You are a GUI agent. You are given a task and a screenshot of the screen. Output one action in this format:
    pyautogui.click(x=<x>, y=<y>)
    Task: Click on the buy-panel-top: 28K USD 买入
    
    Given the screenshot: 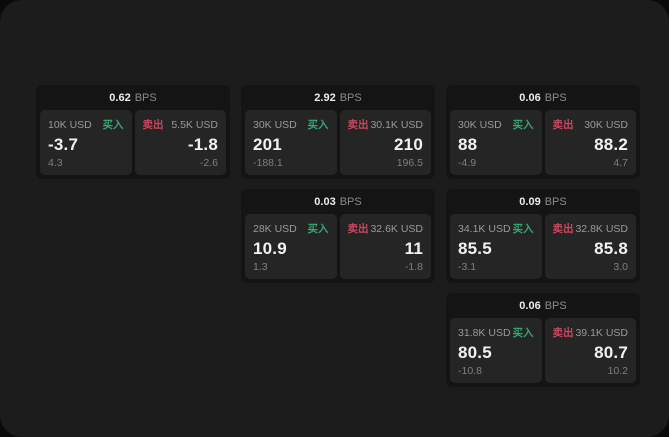 What is the action you would take?
    pyautogui.click(x=291, y=228)
    